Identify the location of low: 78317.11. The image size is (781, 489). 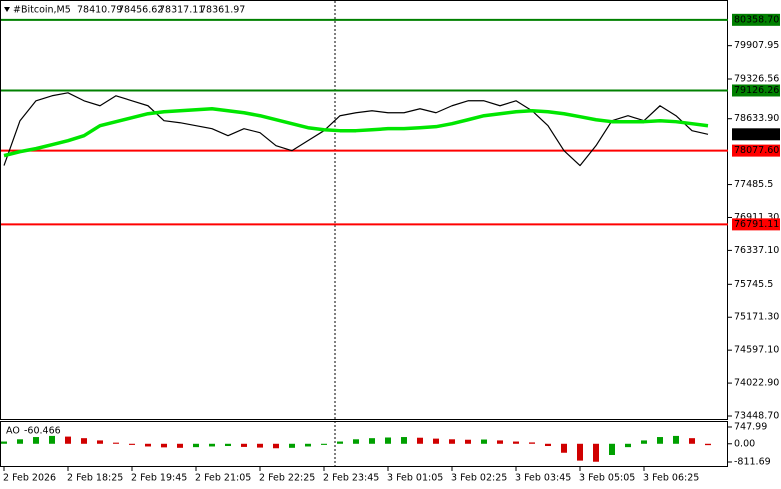
(181, 10).